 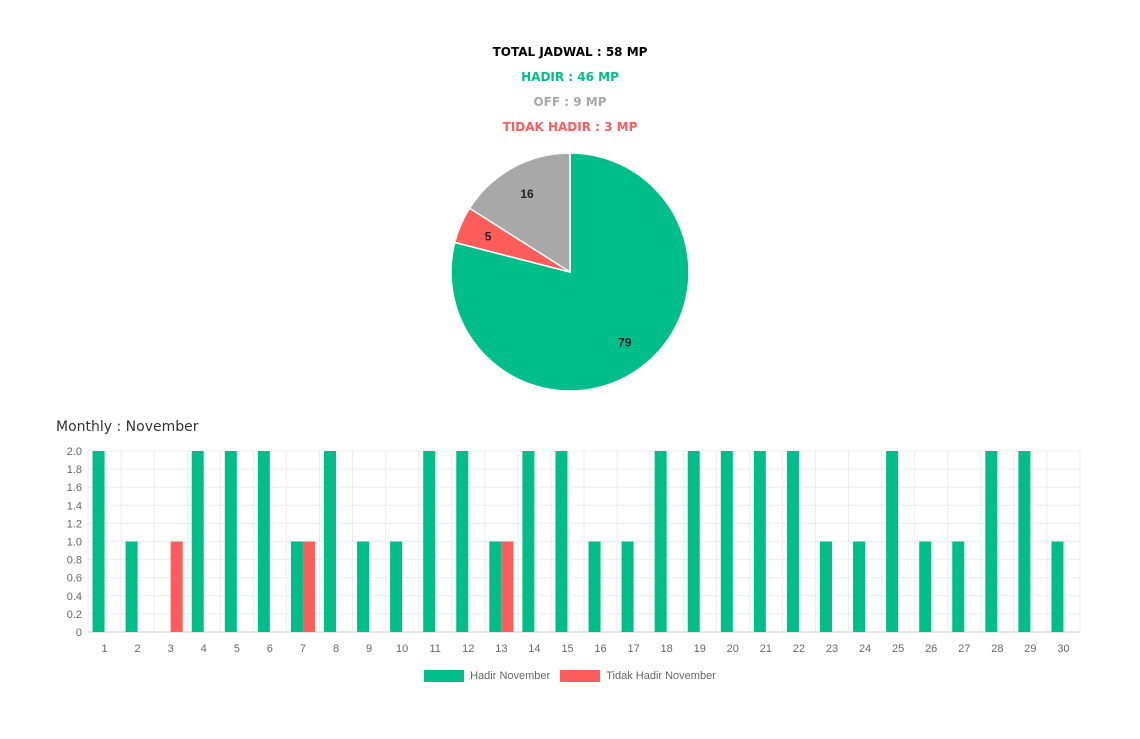 What do you see at coordinates (74, 615) in the screenshot?
I see `y-tick-label: 0.2` at bounding box center [74, 615].